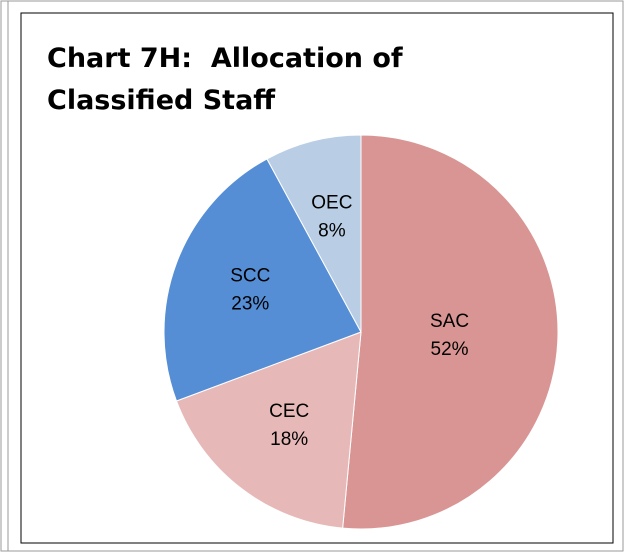  Describe the element at coordinates (289, 411) in the screenshot. I see `slice-category-label: CEC` at that location.